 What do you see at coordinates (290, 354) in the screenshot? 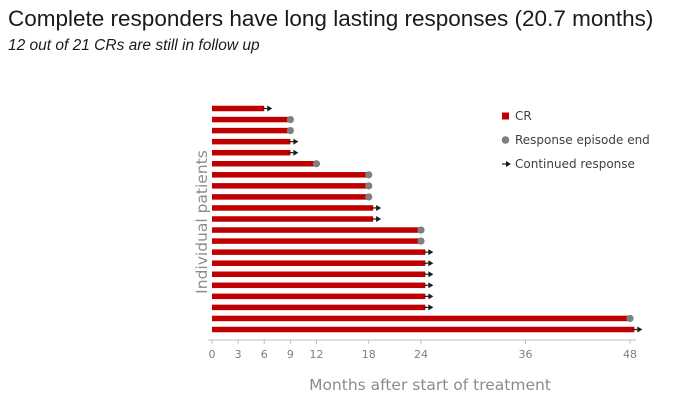
I see `x-tick-label-9: 9` at bounding box center [290, 354].